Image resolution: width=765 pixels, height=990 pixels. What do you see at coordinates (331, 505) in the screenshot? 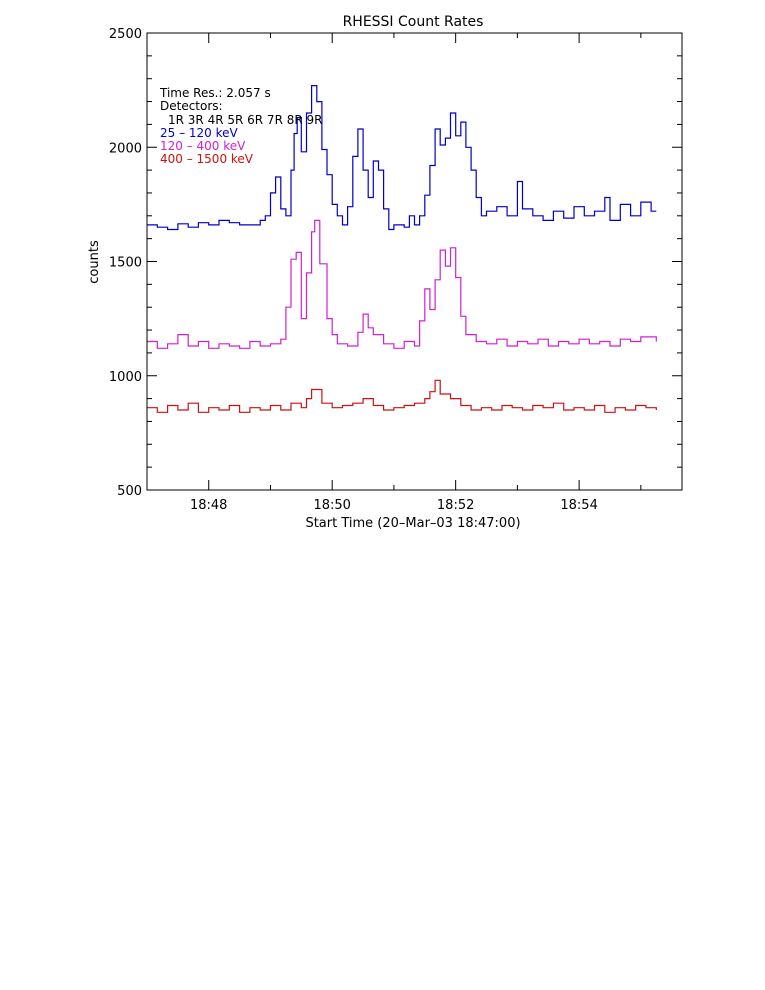
I see `x-tick-label: 18:50` at bounding box center [331, 505].